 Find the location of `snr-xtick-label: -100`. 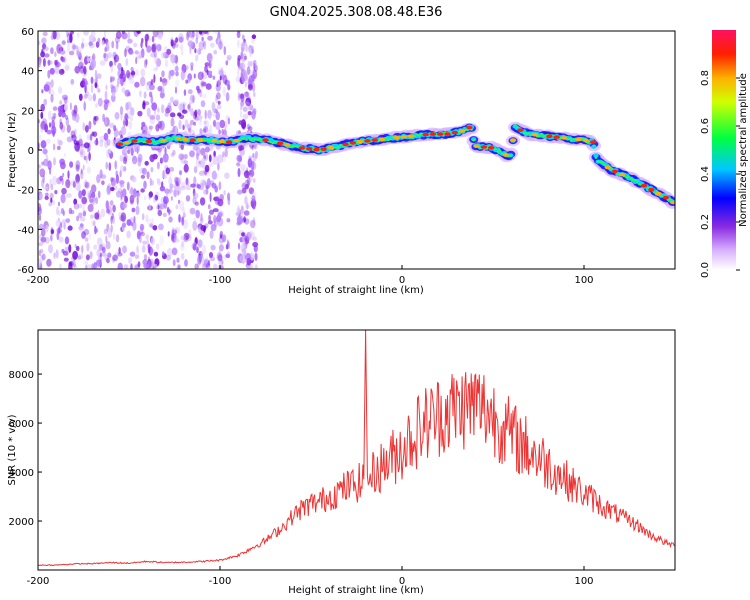

snr-xtick-label: -100 is located at coordinates (220, 581).